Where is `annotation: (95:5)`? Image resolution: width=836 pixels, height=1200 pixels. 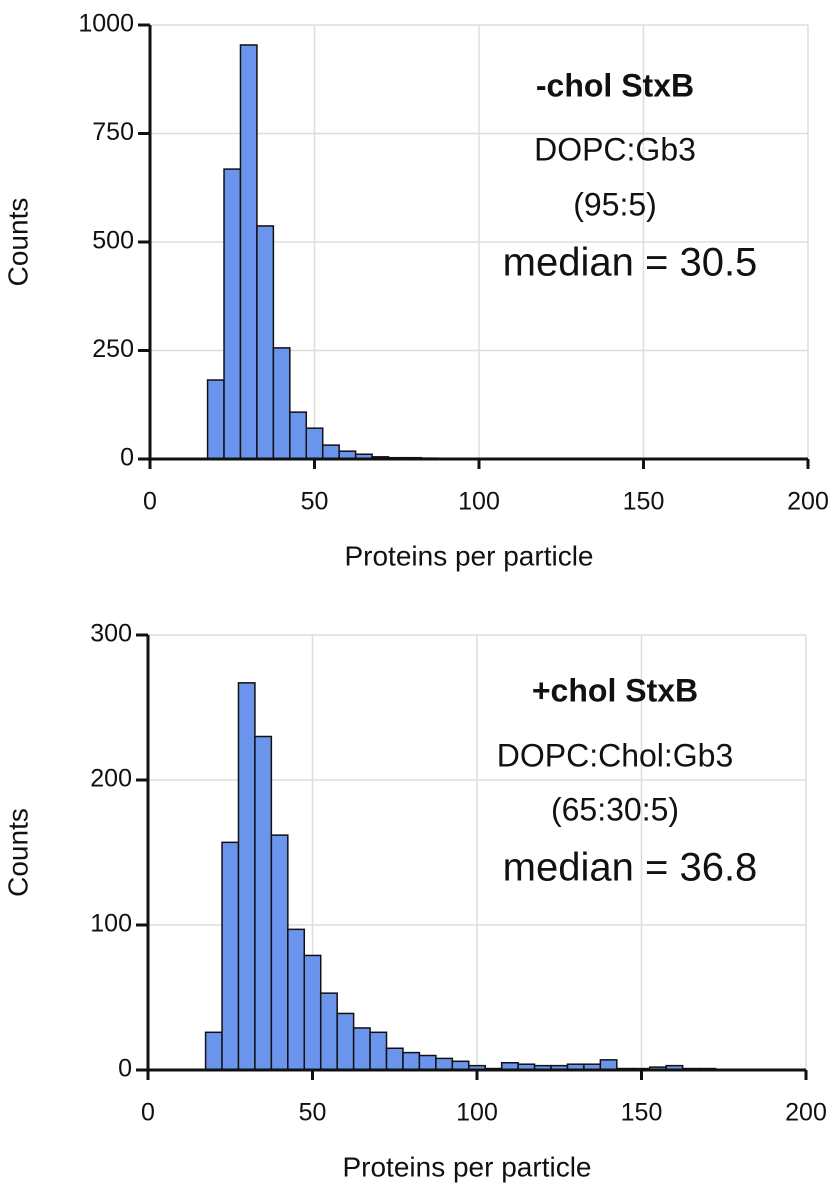 annotation: (95:5) is located at coordinates (615, 204).